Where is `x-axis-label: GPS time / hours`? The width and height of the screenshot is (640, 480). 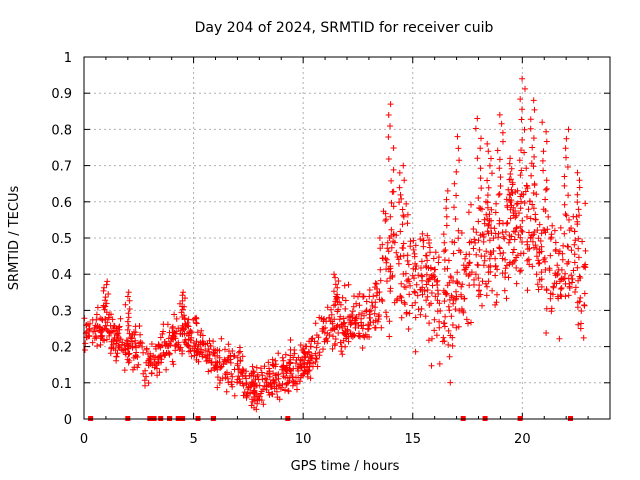
x-axis-label: GPS time / hours is located at coordinates (345, 466).